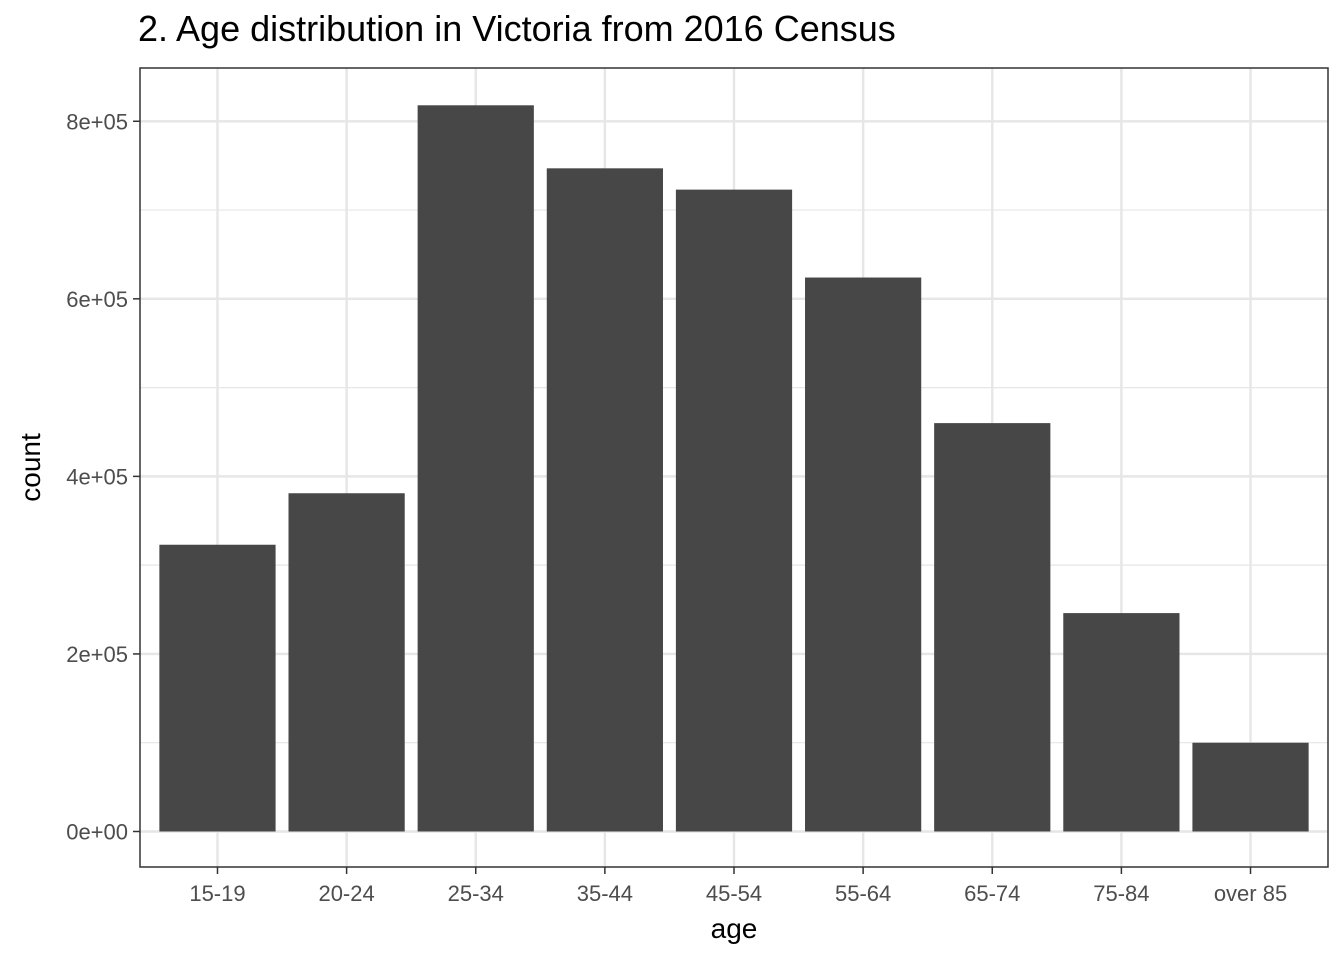 This screenshot has width=1344, height=965. Describe the element at coordinates (476, 893) in the screenshot. I see `x-tick-label: 25-34` at that location.